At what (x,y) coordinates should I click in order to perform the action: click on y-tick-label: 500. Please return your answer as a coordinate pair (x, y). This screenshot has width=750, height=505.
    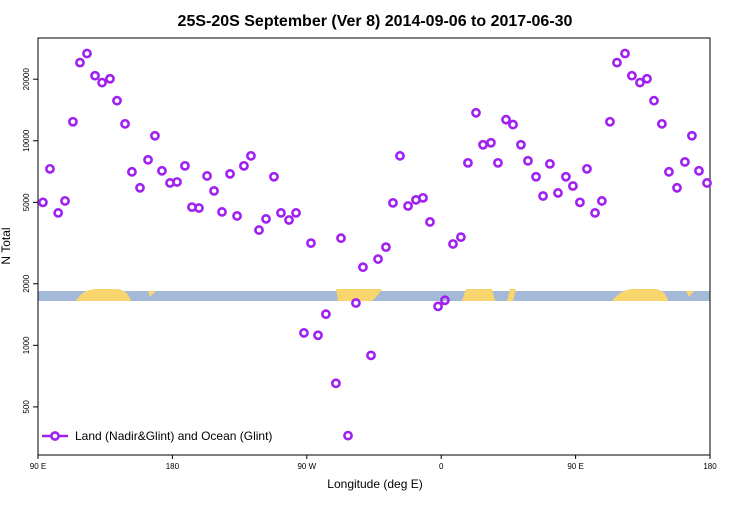
    Looking at the image, I should click on (26, 407).